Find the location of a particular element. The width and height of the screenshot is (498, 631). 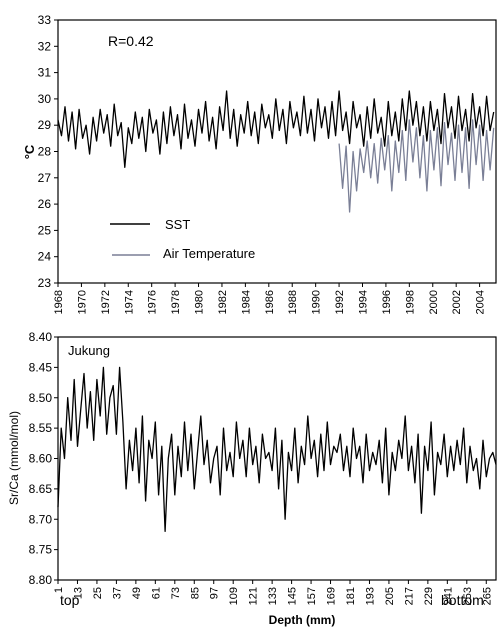

bottom-x-tick-label: 157 is located at coordinates (312, 596).